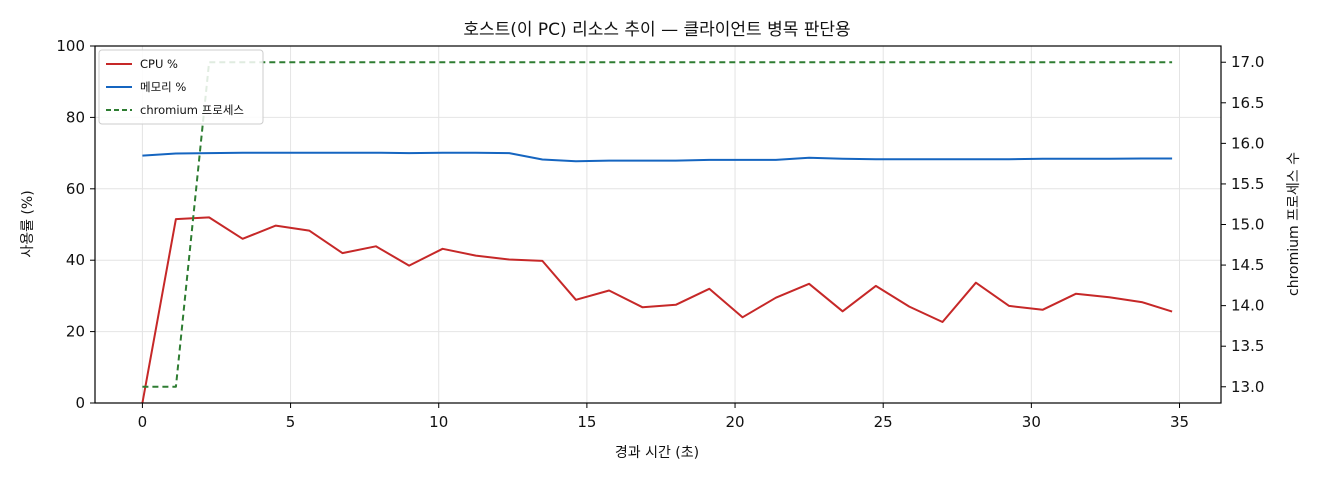  I want to click on legend-label: chromium 프로세스, so click(192, 110).